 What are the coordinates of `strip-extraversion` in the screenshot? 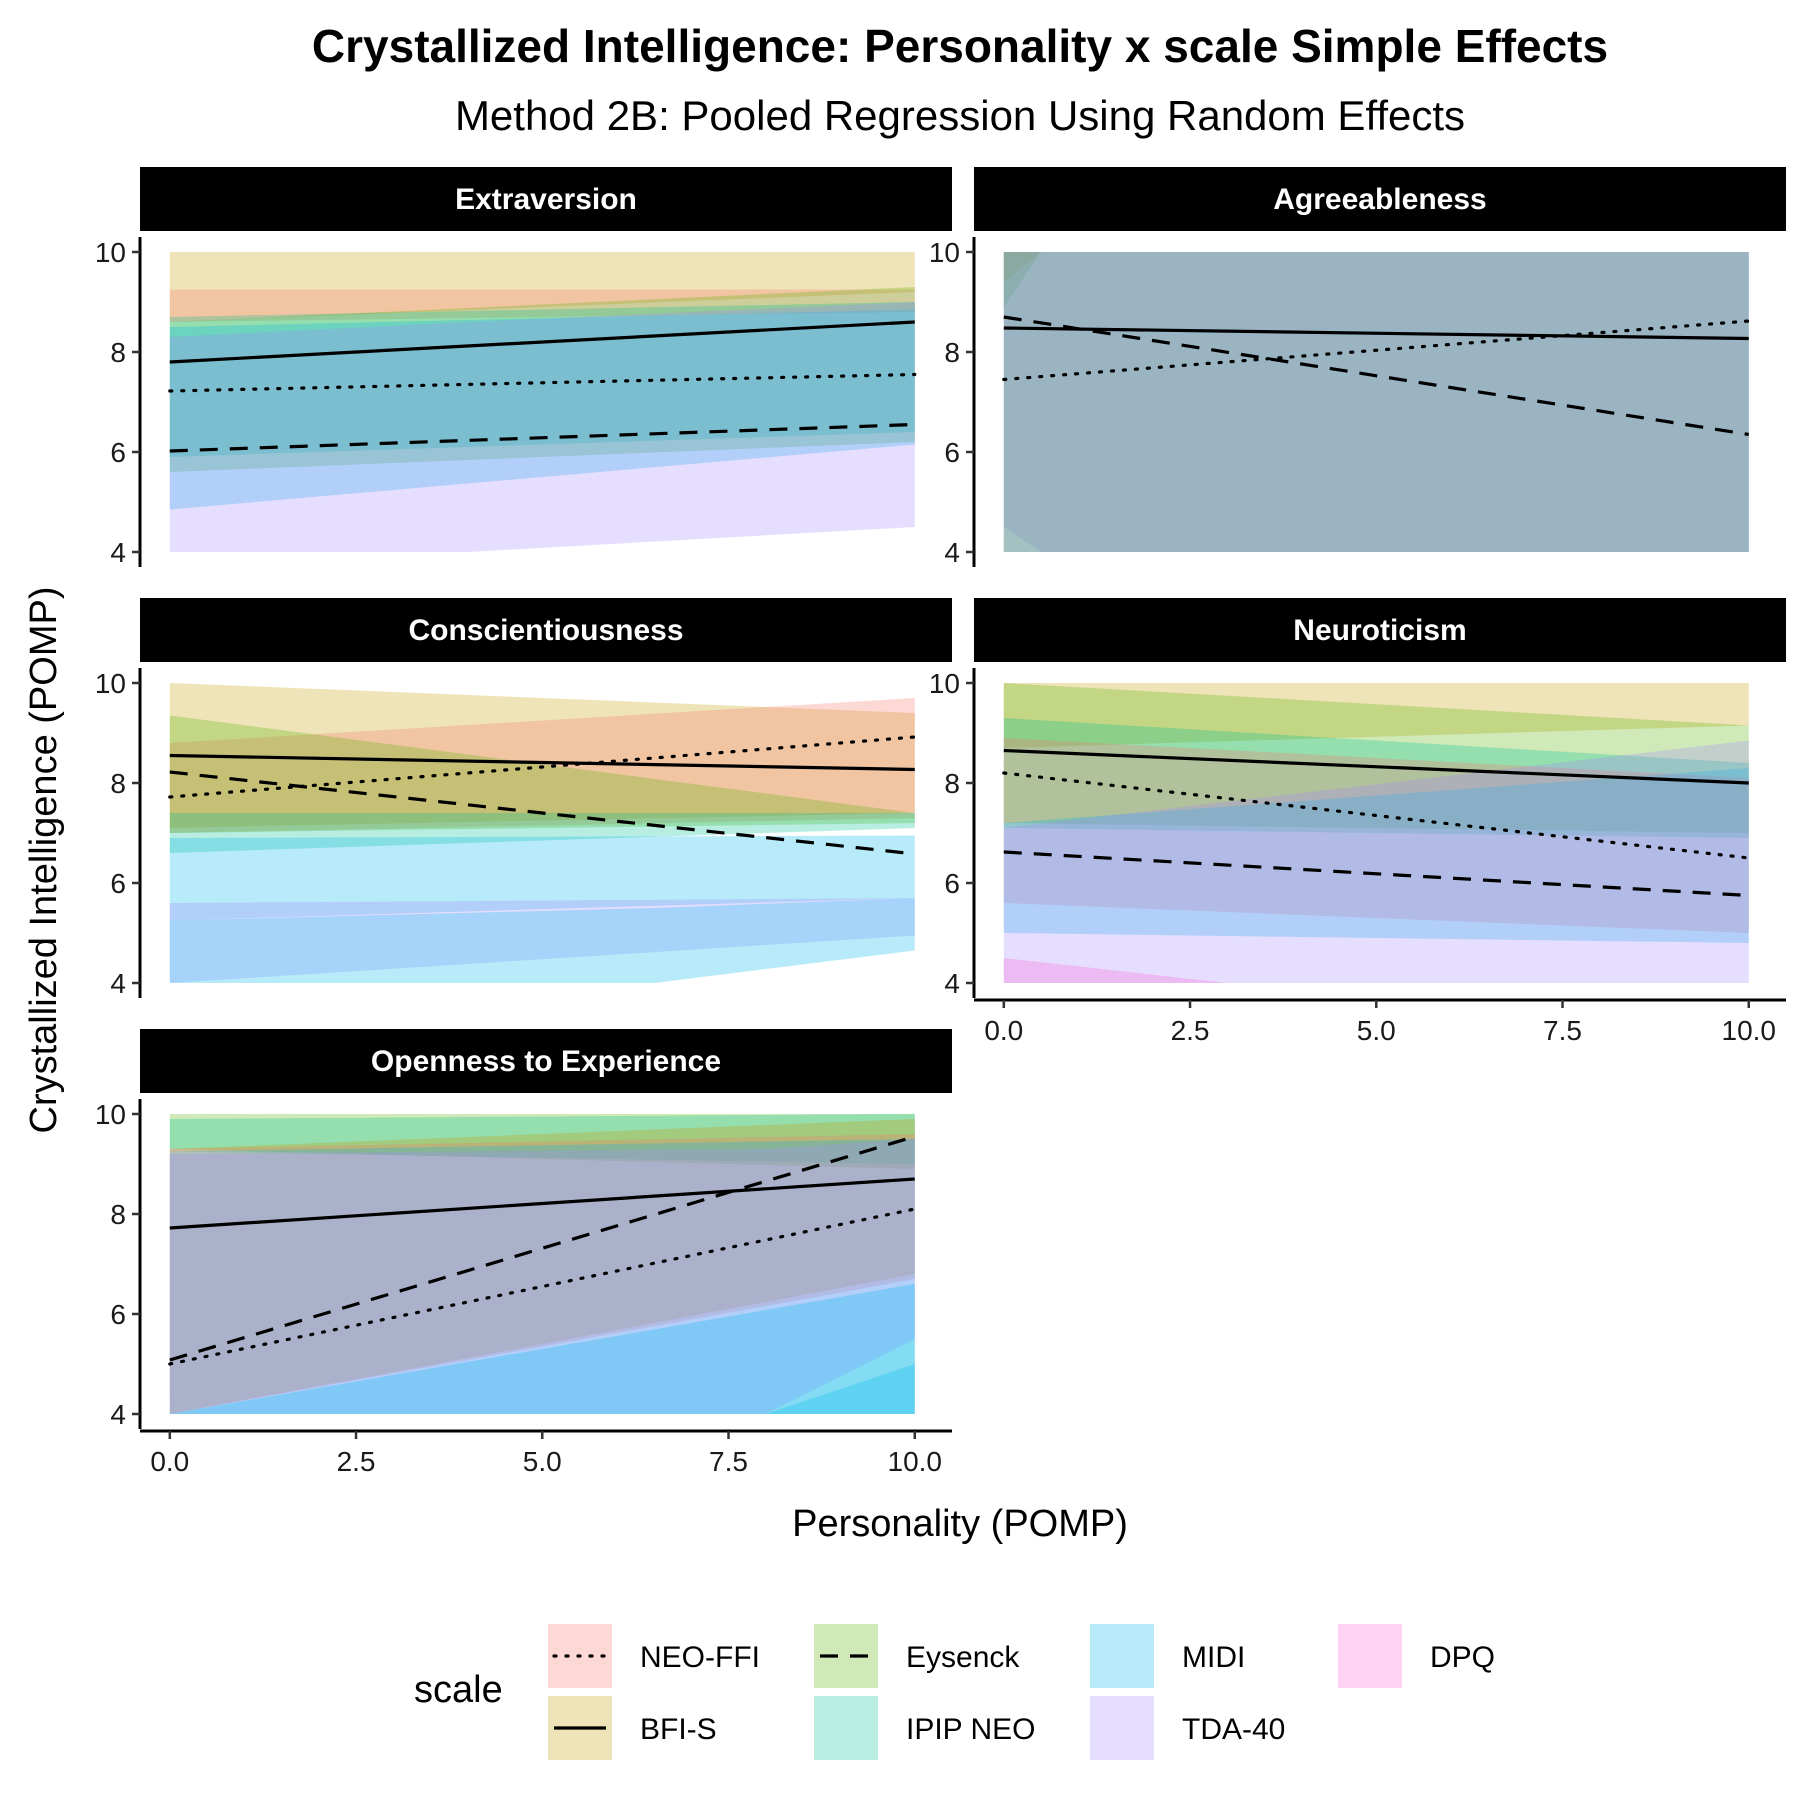 It's located at (546, 199).